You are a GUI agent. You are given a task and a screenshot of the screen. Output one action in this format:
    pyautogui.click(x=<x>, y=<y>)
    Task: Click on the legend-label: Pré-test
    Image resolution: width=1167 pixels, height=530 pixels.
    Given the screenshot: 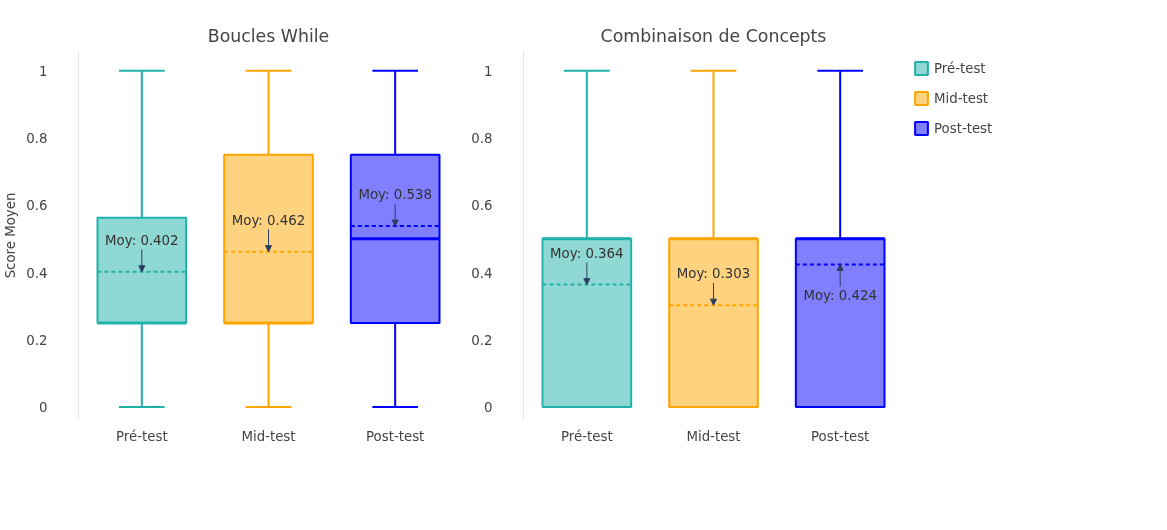 What is the action you would take?
    pyautogui.click(x=960, y=68)
    